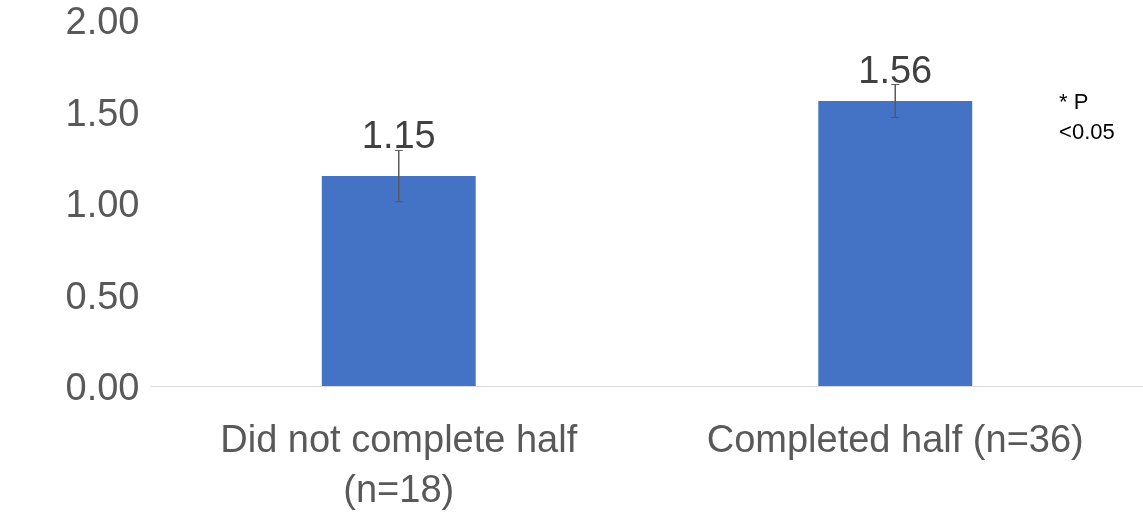  Describe the element at coordinates (895, 69) in the screenshot. I see `data-label: 1.56` at that location.